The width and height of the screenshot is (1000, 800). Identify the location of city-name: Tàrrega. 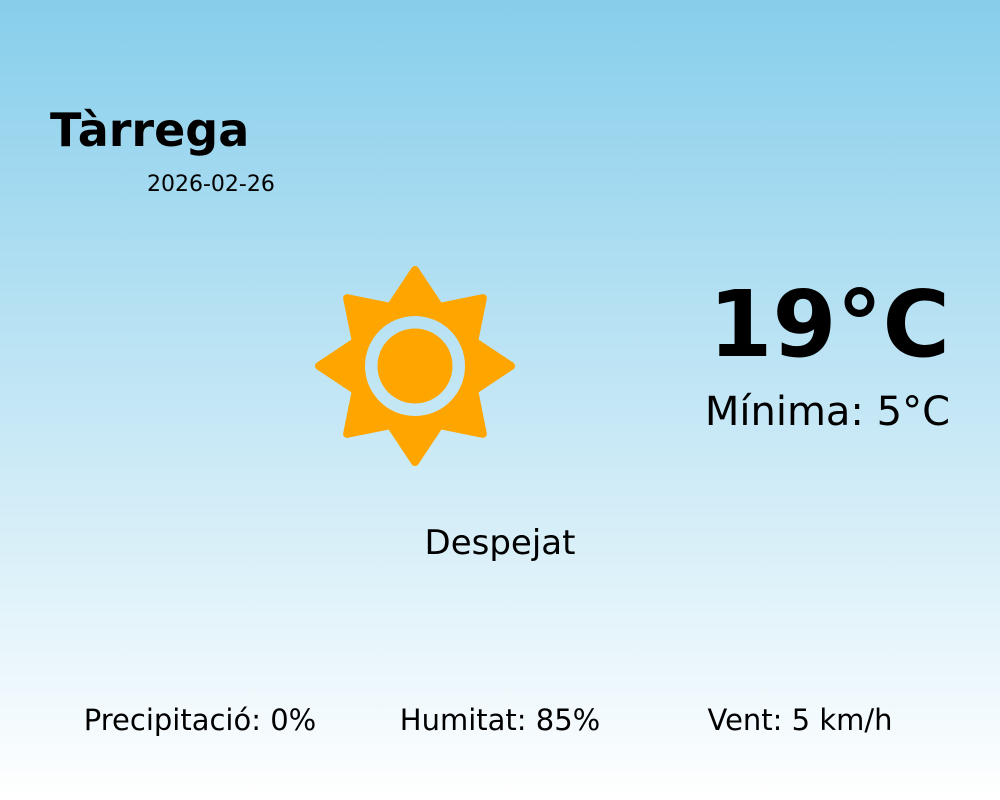
(150, 130).